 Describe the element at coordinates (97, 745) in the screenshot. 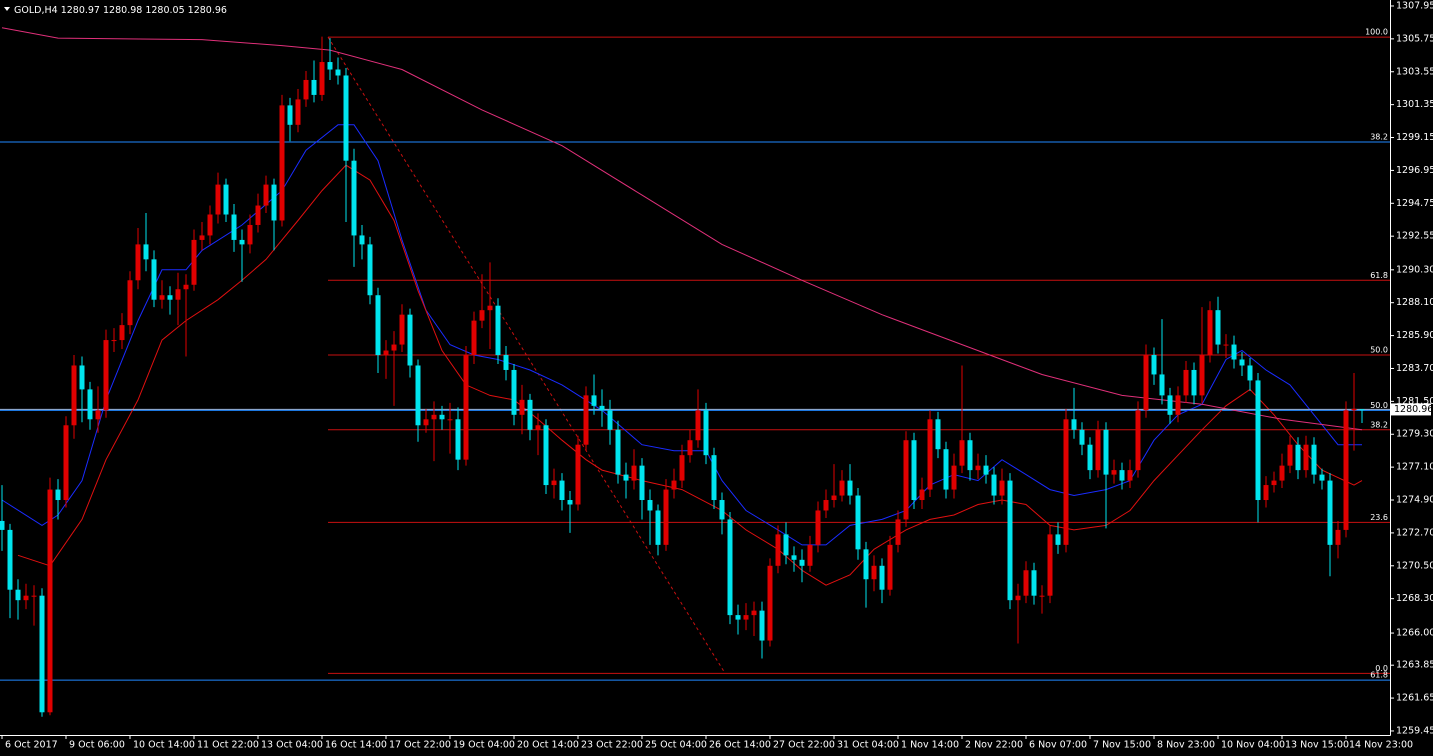

I see `x-tick-label: 9 Oct 06:00` at that location.